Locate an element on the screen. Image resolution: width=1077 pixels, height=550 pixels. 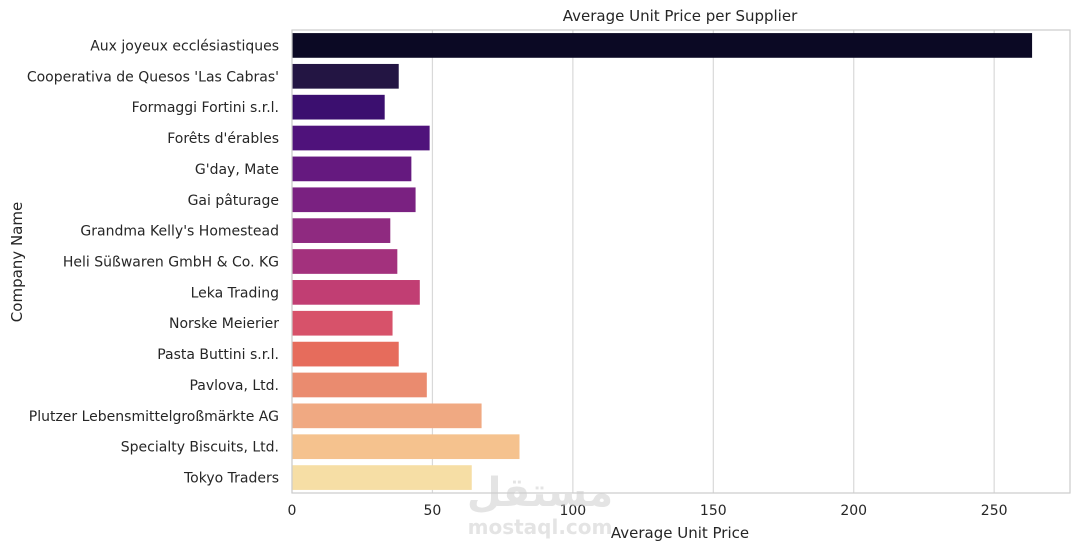
y-tick-label: Norske Meierier is located at coordinates (224, 324).